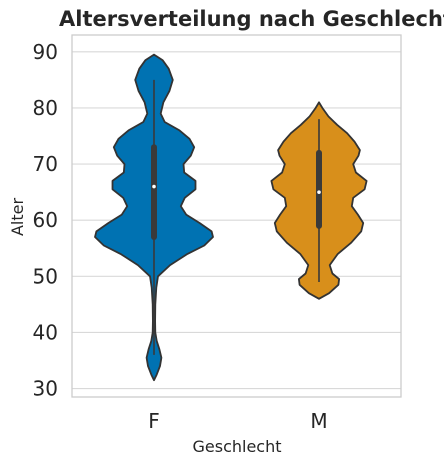  I want to click on y-axis-label: Alter, so click(17, 217).